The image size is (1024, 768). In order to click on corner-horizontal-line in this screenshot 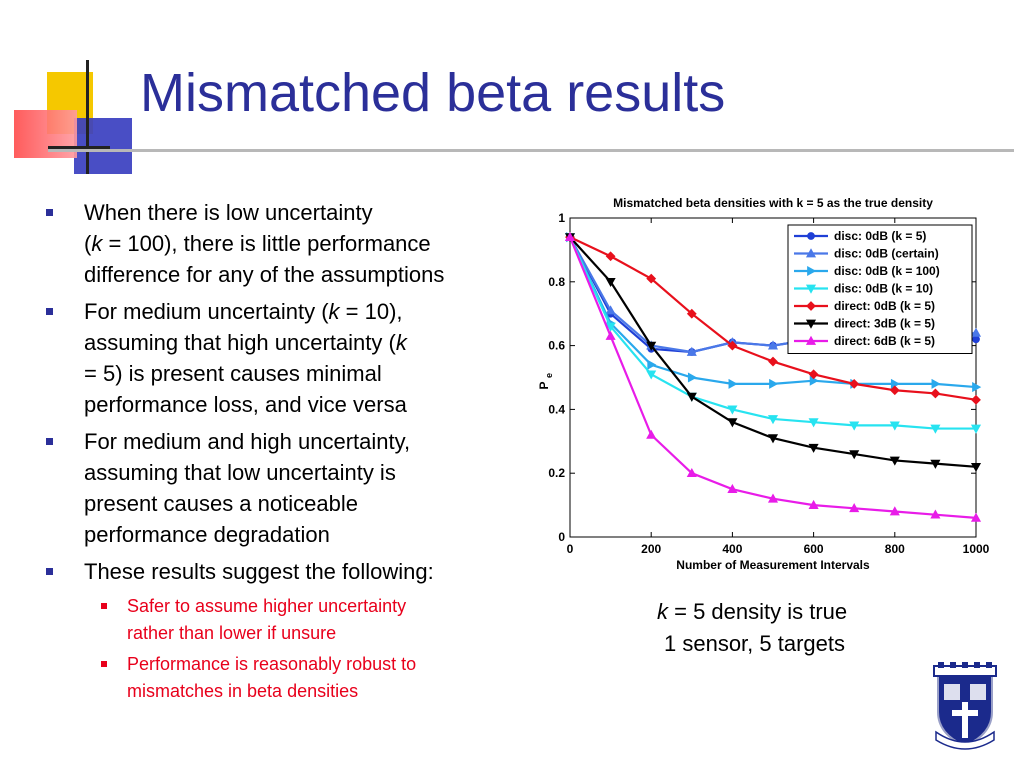, I will do `click(79, 147)`.